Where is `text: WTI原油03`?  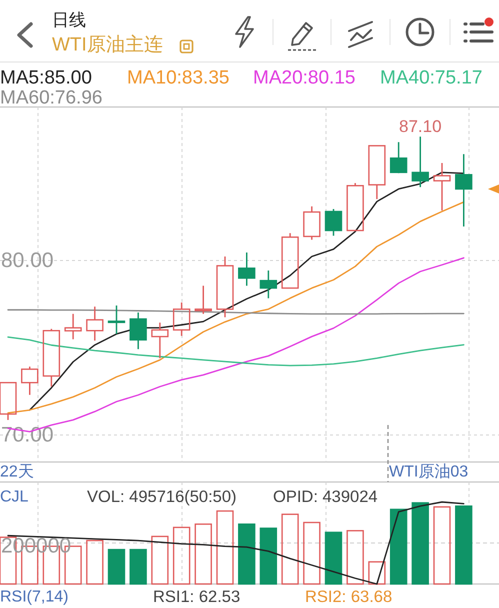
text: WTI原油03 is located at coordinates (428, 471).